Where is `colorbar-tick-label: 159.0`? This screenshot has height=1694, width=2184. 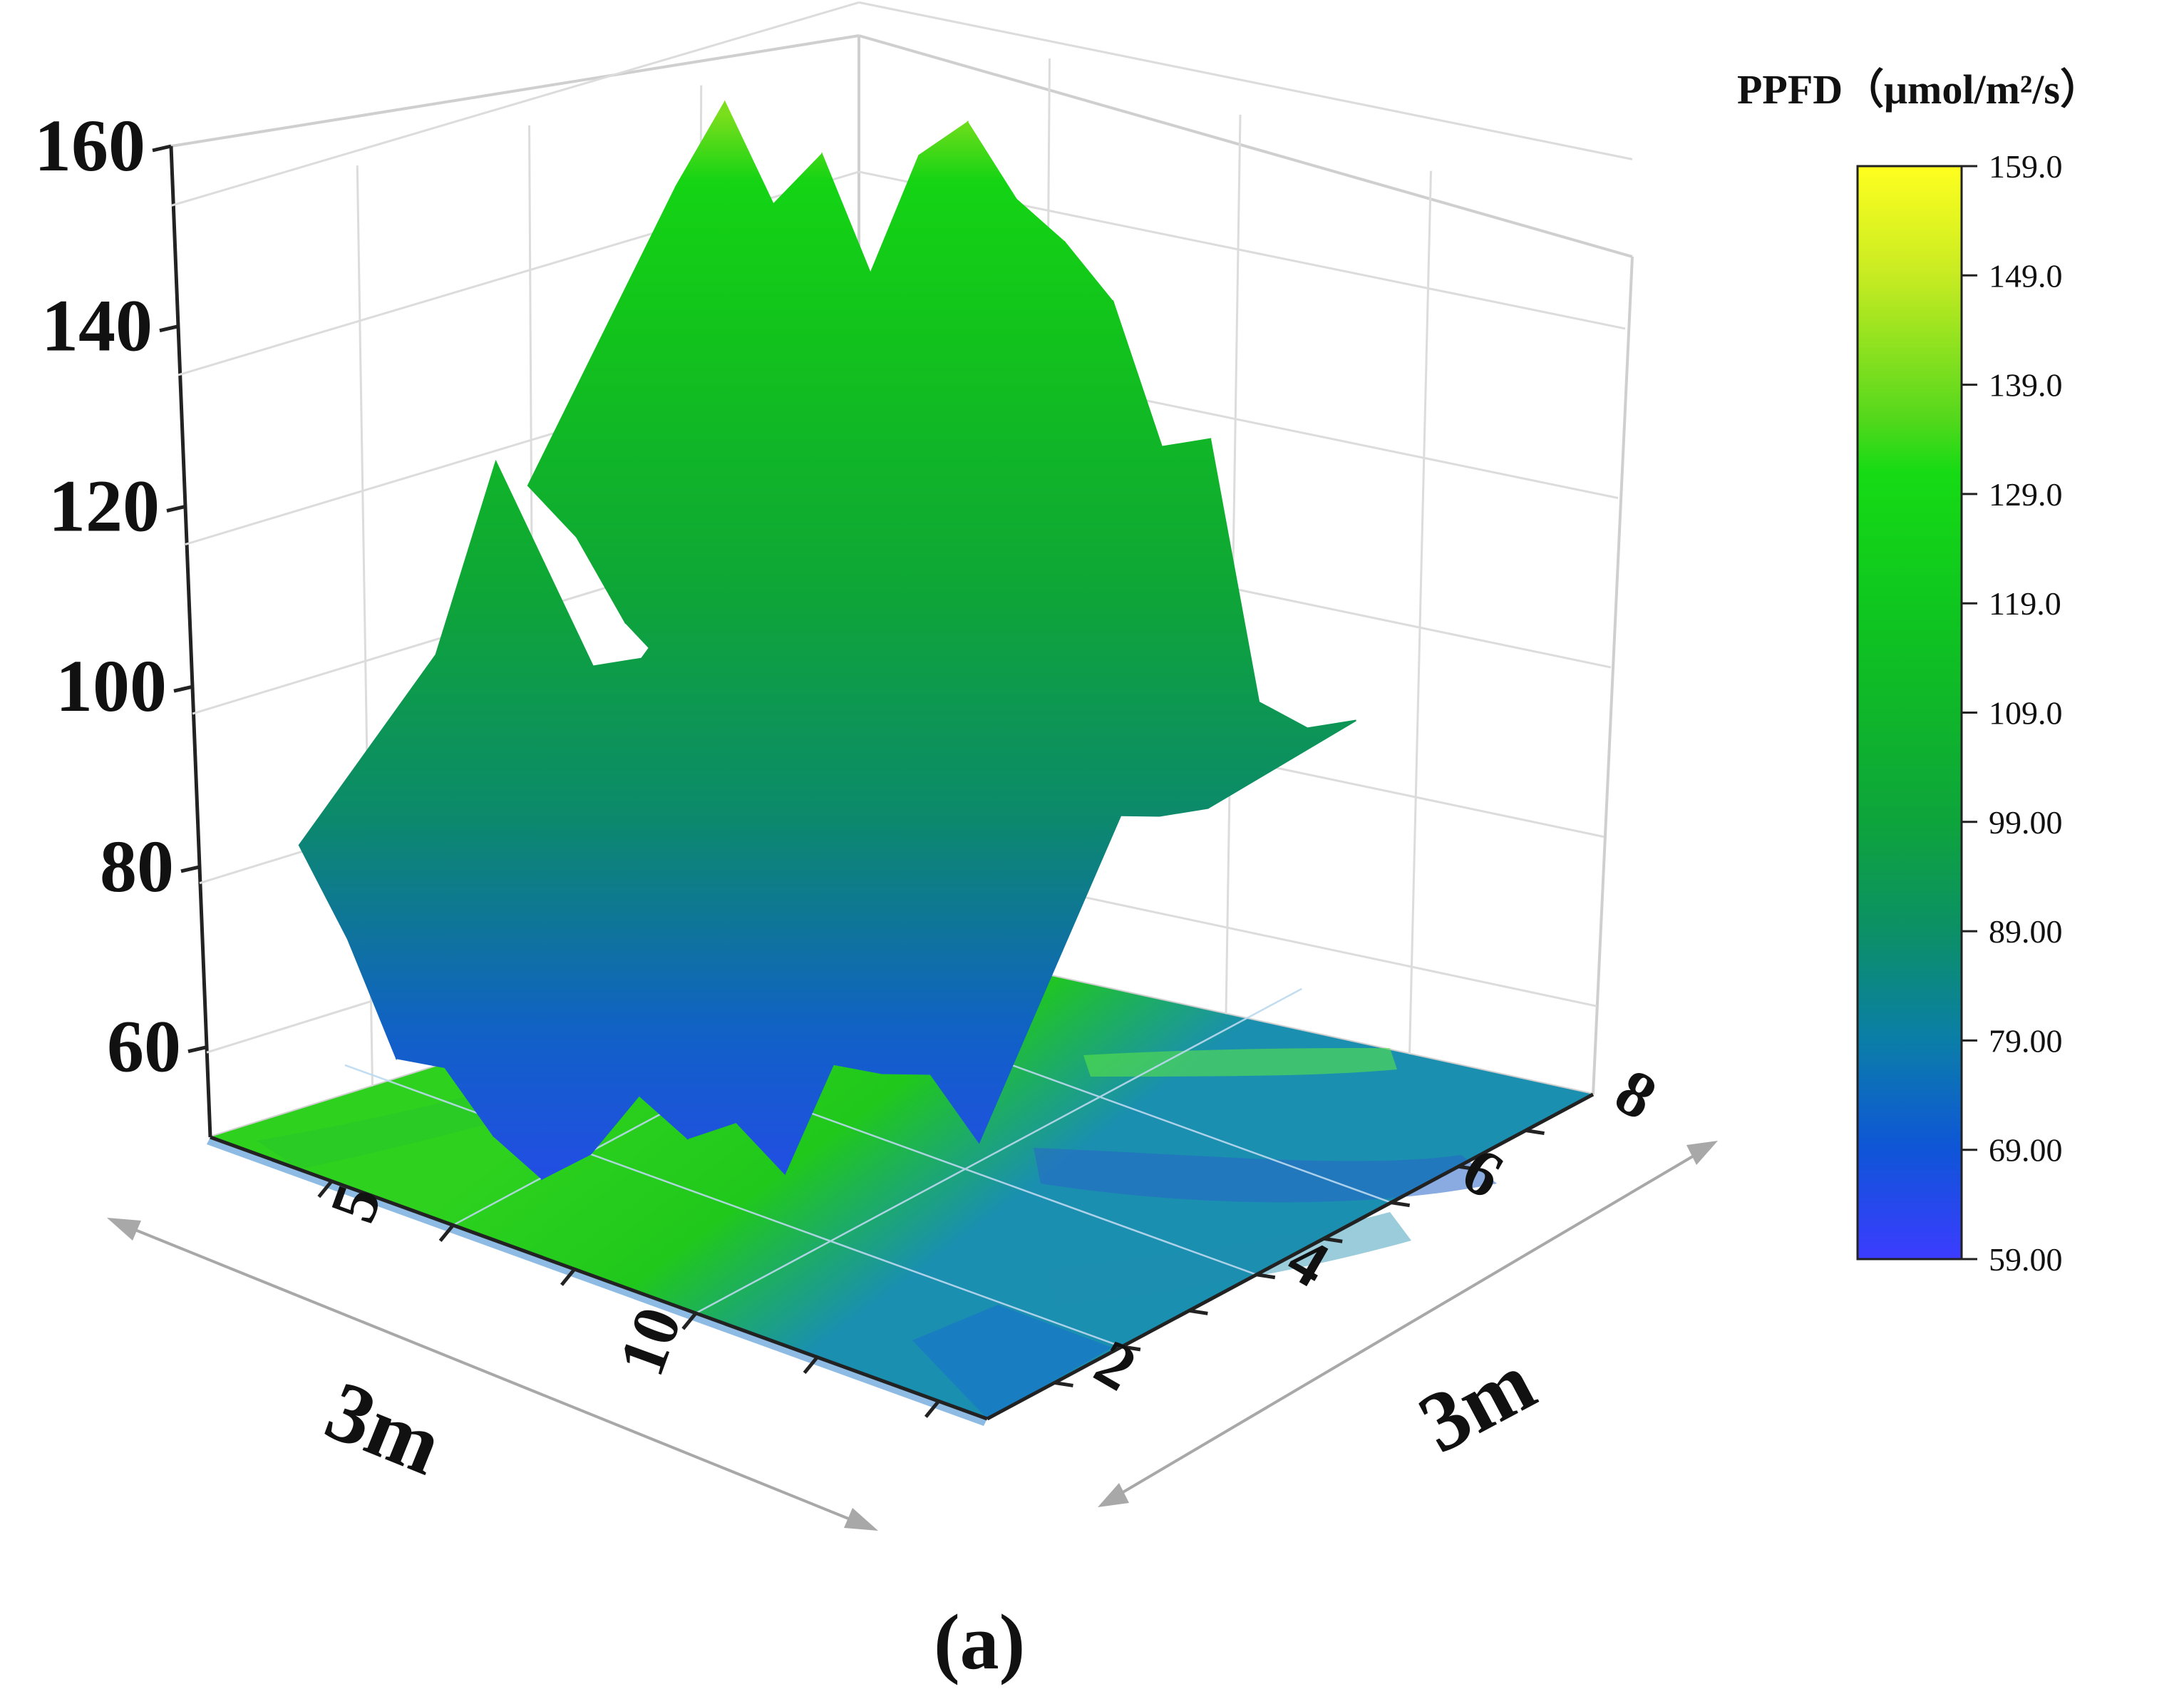 colorbar-tick-label: 159.0 is located at coordinates (2026, 166).